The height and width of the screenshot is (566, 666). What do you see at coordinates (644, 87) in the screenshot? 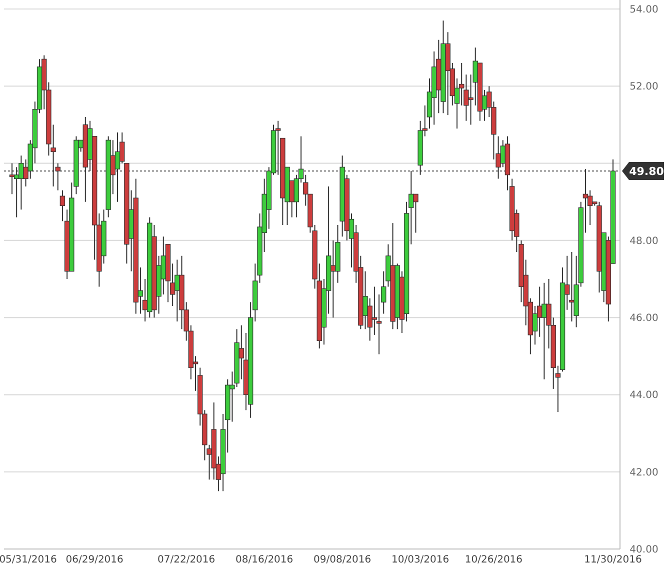
I see `y-tick-label: 52.00` at bounding box center [644, 87].